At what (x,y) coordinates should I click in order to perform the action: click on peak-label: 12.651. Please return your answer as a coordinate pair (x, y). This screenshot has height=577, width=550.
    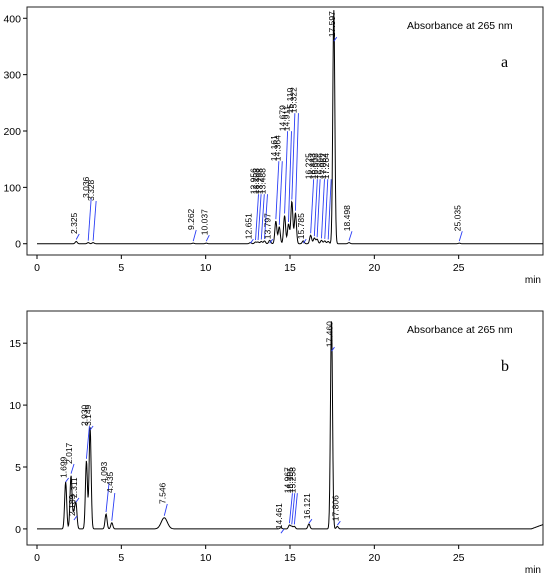
    Looking at the image, I should click on (248, 226).